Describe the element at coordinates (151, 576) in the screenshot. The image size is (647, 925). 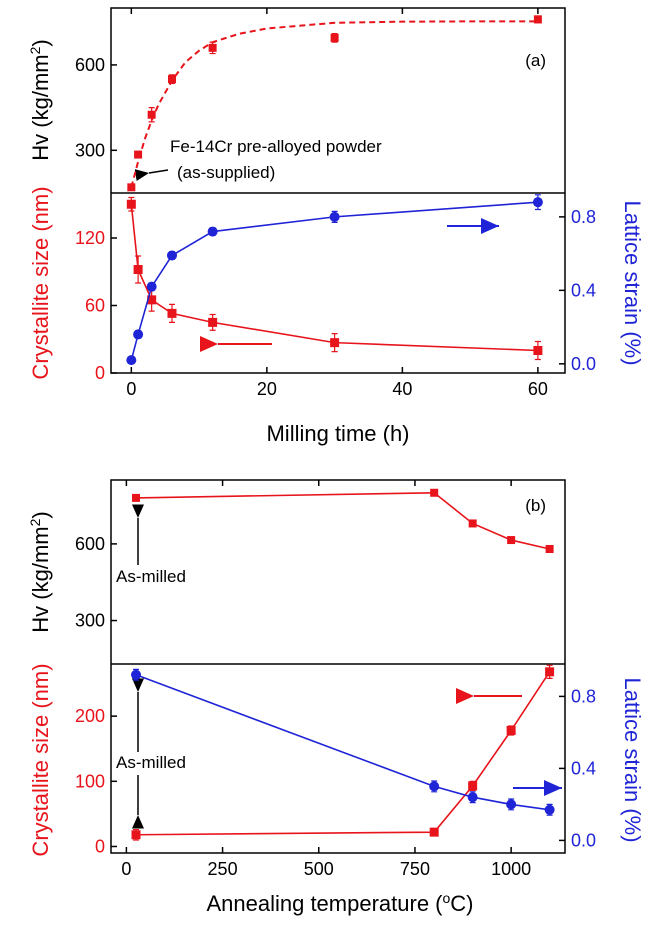
I see `b-hv-as-milled: As-milled` at that location.